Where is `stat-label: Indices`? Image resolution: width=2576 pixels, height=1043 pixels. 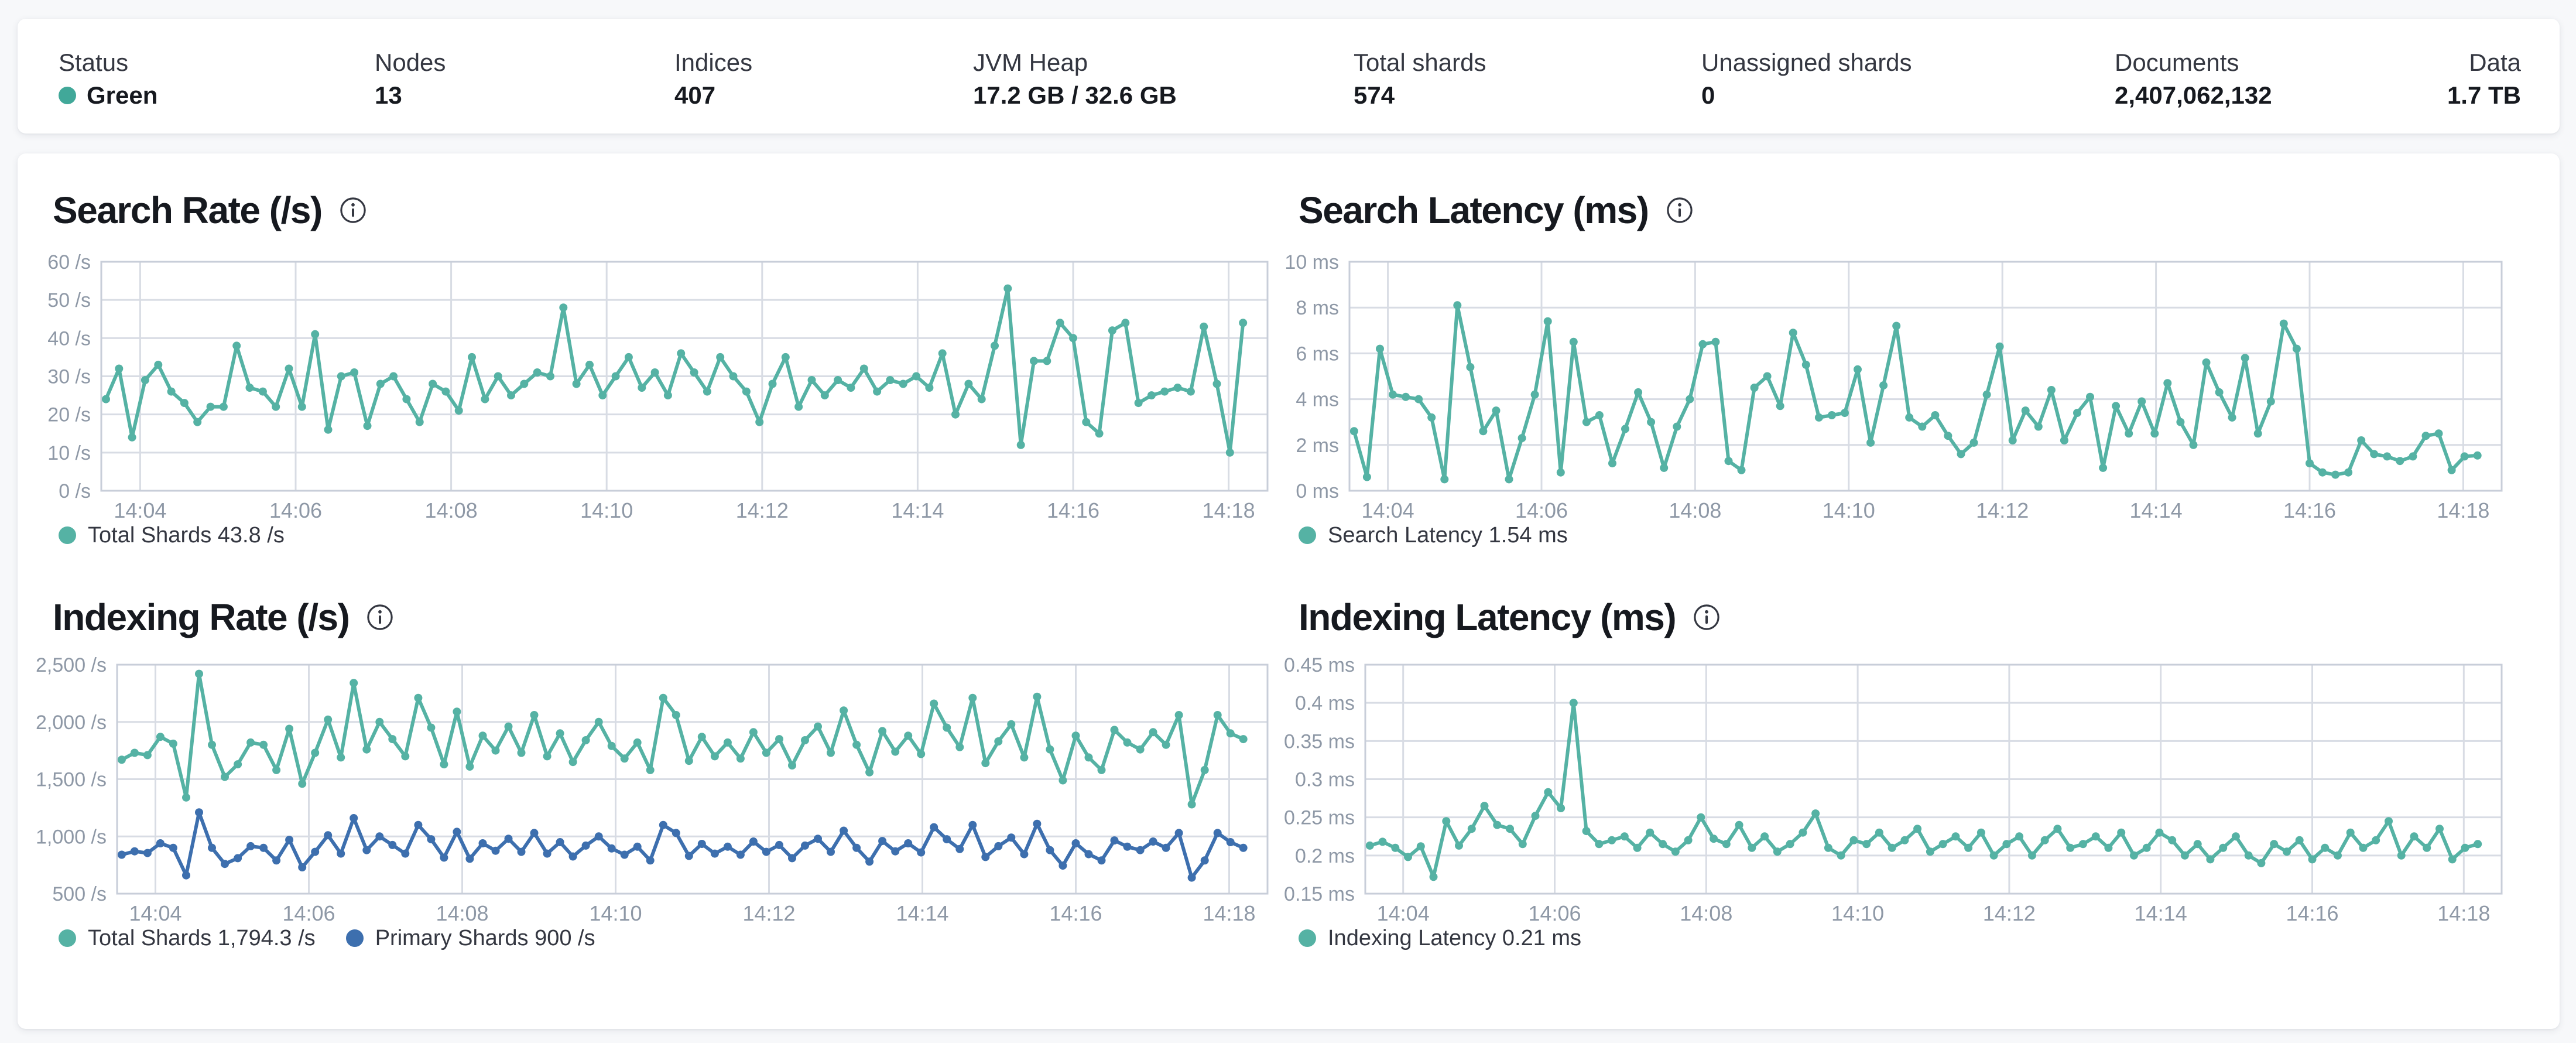
stat-label: Indices is located at coordinates (713, 62).